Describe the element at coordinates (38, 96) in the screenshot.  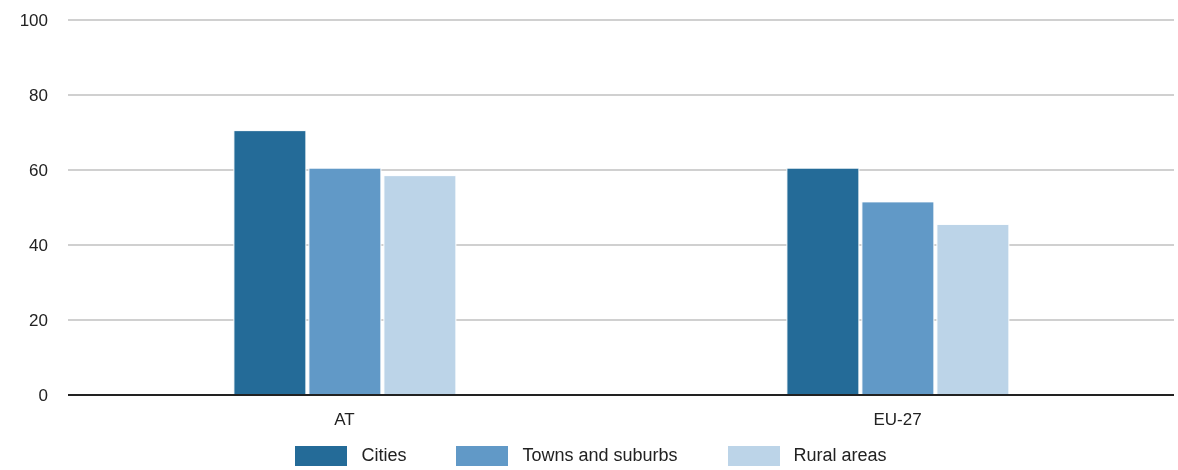
I see `y-tick-label: 80` at that location.